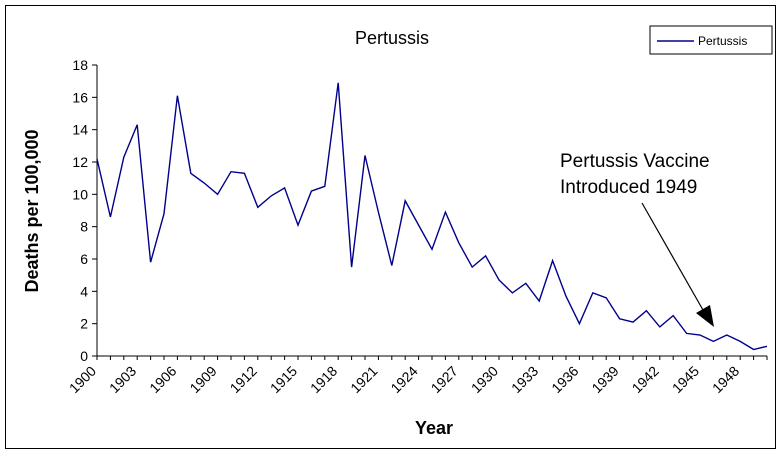 The width and height of the screenshot is (783, 456). I want to click on y-tick-label: 2, so click(84, 324).